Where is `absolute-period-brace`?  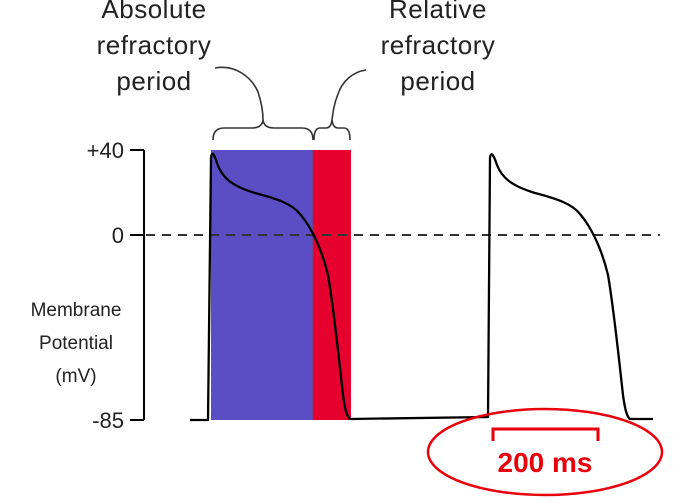
absolute-period-brace is located at coordinates (263, 130).